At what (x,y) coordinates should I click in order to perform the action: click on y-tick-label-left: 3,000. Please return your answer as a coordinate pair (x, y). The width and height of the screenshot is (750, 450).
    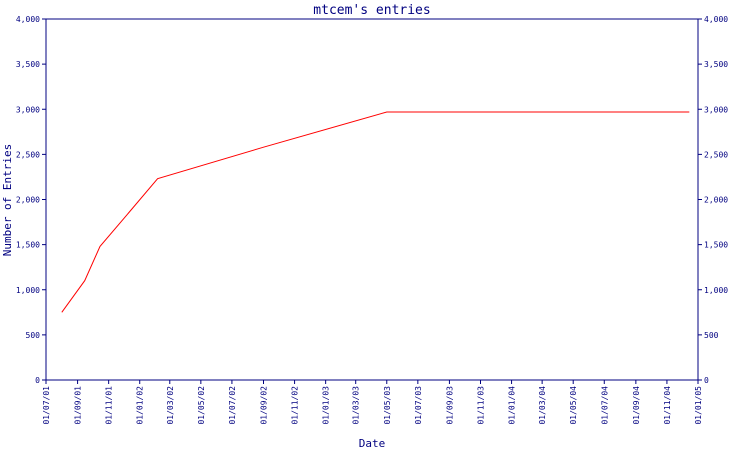
    Looking at the image, I should click on (28, 109).